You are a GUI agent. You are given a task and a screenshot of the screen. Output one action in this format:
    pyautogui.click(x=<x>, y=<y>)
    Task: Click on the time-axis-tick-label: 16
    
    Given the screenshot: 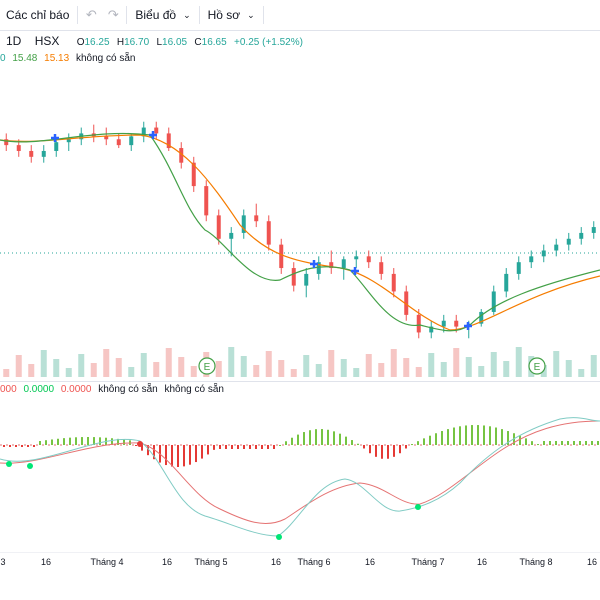 What is the action you would take?
    pyautogui.click(x=482, y=562)
    